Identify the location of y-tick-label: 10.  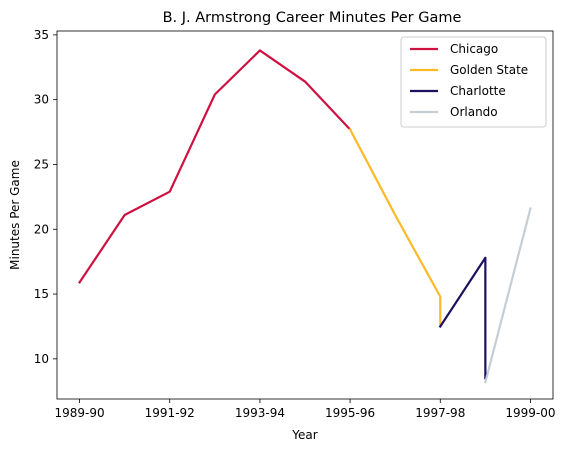
(41, 359).